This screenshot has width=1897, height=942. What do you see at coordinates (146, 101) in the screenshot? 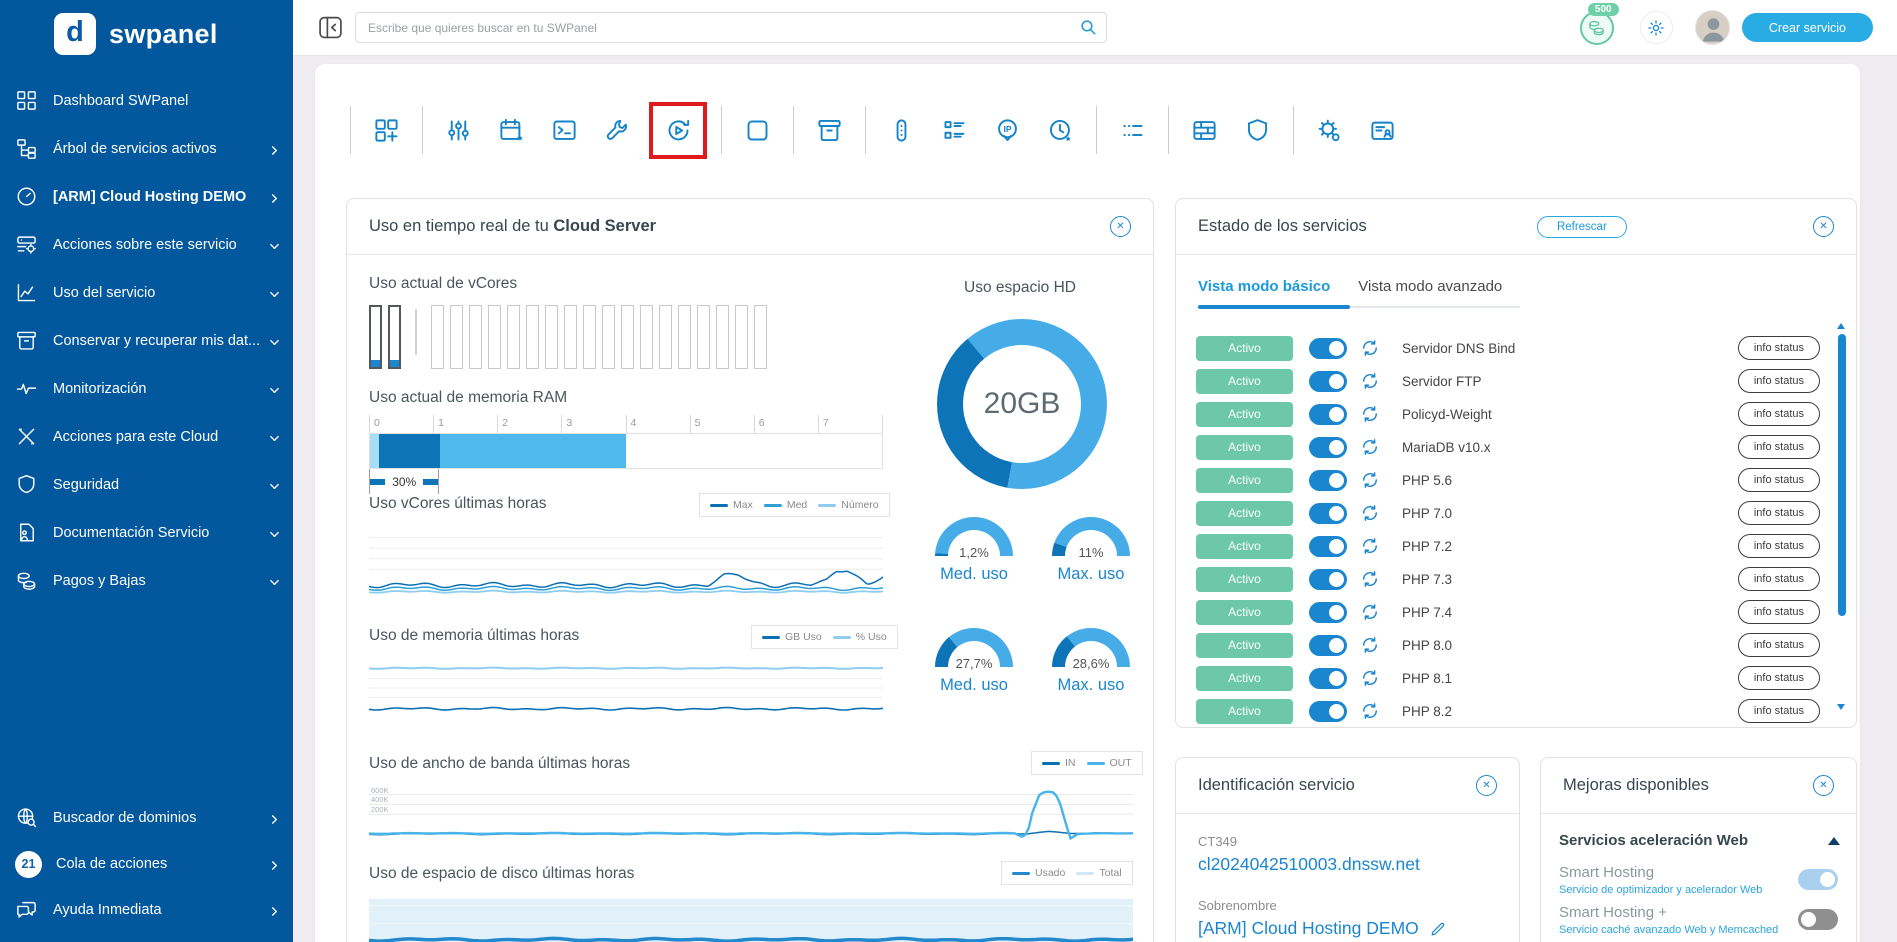
I see `sidebar-item-dashboard: Dashboard SWPanel` at bounding box center [146, 101].